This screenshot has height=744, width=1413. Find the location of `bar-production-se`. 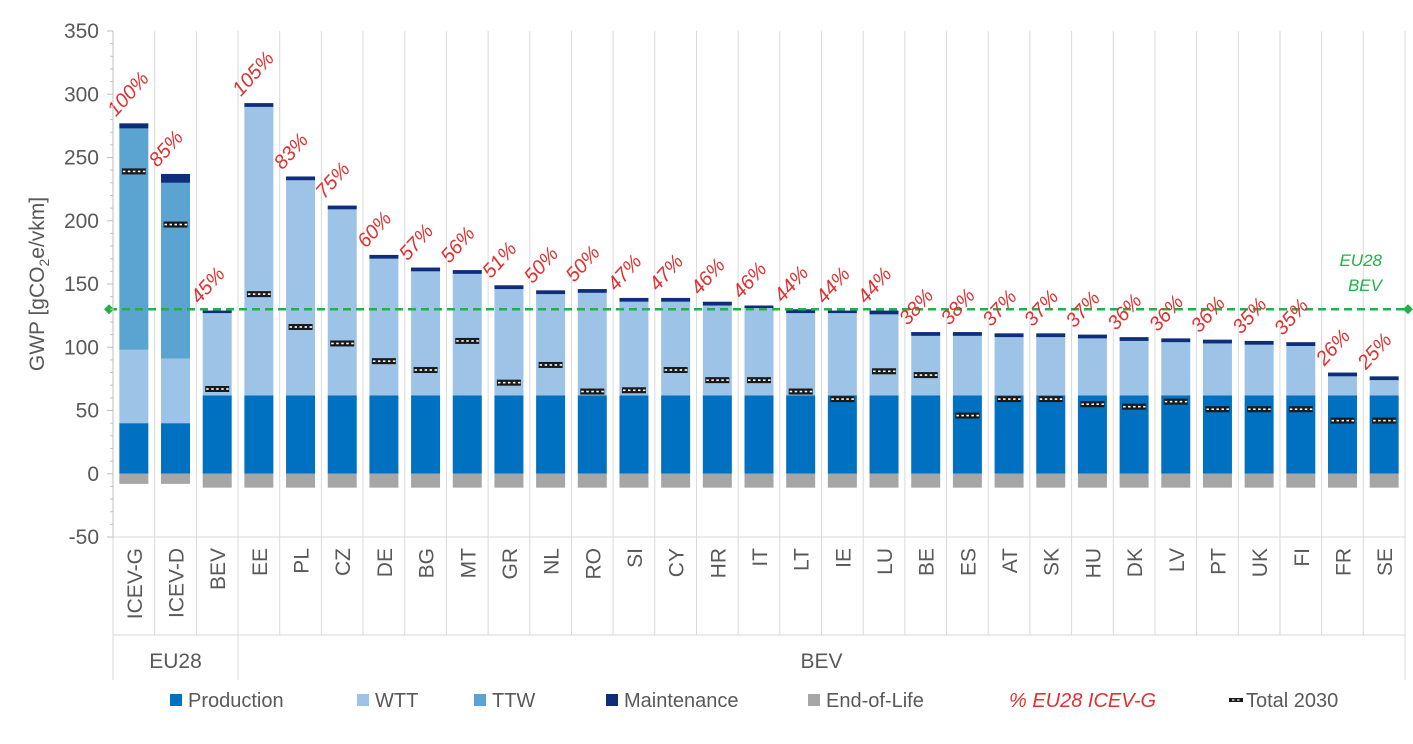

bar-production-se is located at coordinates (1384, 434).